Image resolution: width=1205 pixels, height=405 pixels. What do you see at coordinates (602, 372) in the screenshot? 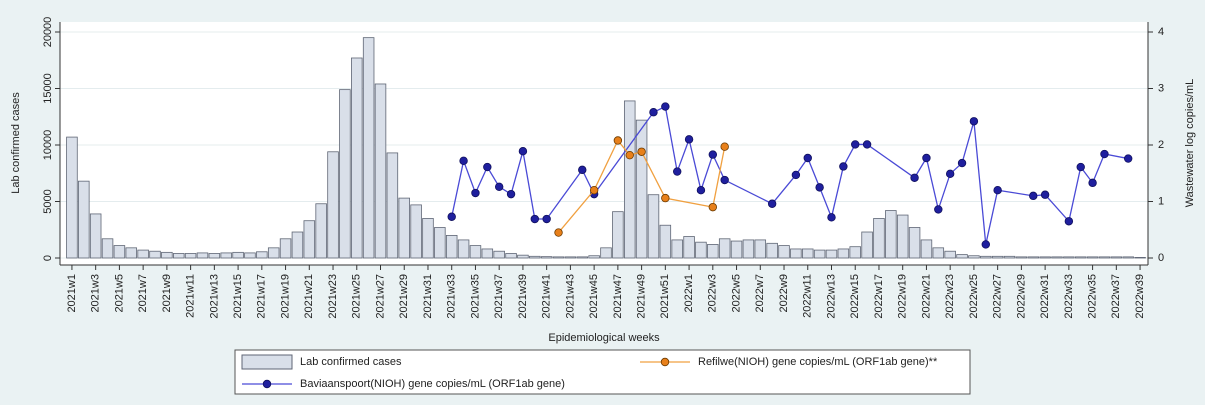
I see `legend` at bounding box center [602, 372].